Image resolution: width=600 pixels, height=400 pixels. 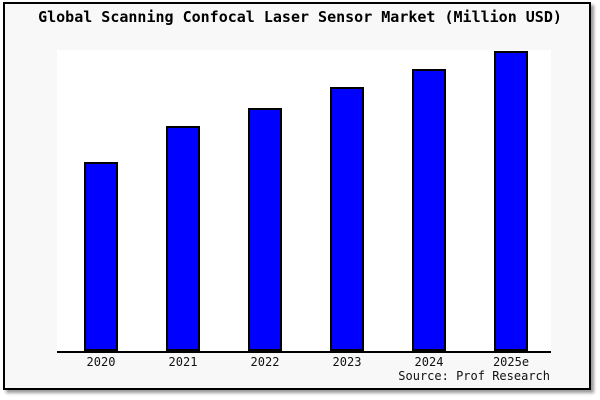 I want to click on x-tick-label-2023: 2023, so click(x=347, y=362).